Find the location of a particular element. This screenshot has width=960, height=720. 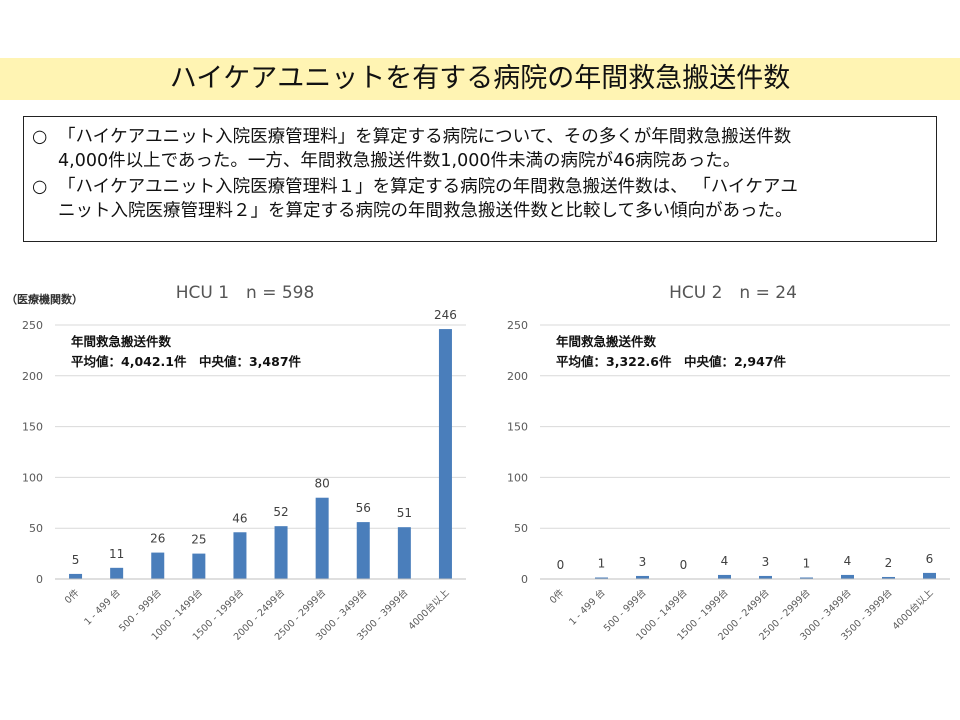

data-label: 246 is located at coordinates (445, 315).